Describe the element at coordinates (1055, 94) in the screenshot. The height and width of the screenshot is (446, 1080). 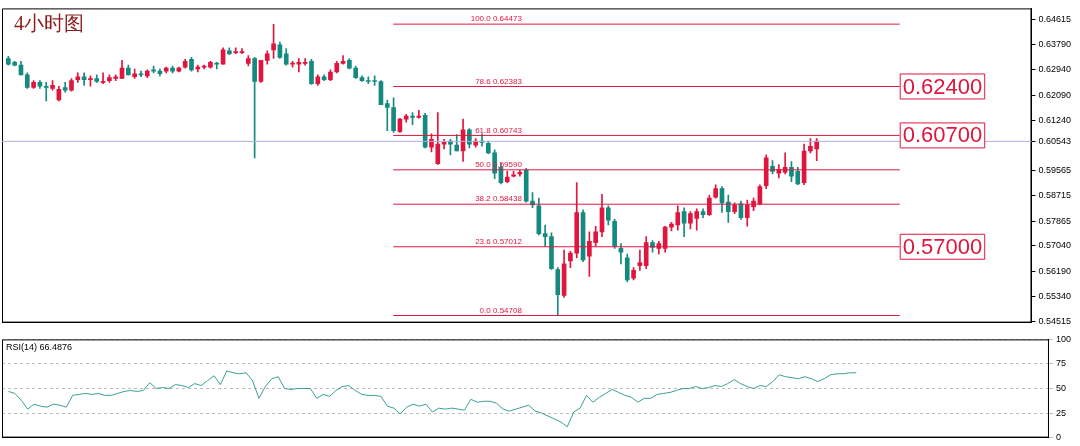
I see `y-tick-label: 0.62090` at that location.